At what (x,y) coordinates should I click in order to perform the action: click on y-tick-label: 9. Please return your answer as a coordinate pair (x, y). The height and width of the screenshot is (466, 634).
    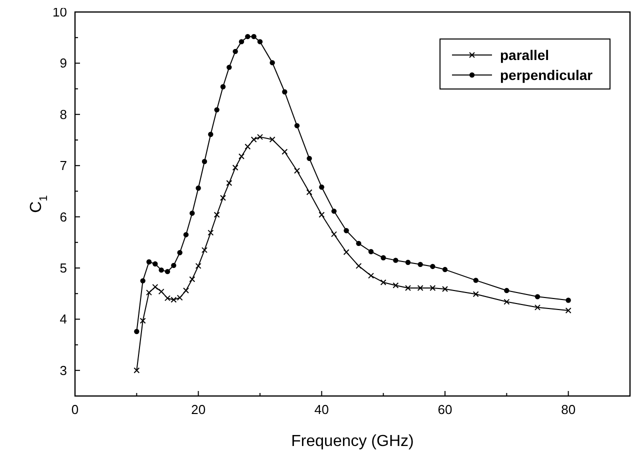
    Looking at the image, I should click on (63, 63).